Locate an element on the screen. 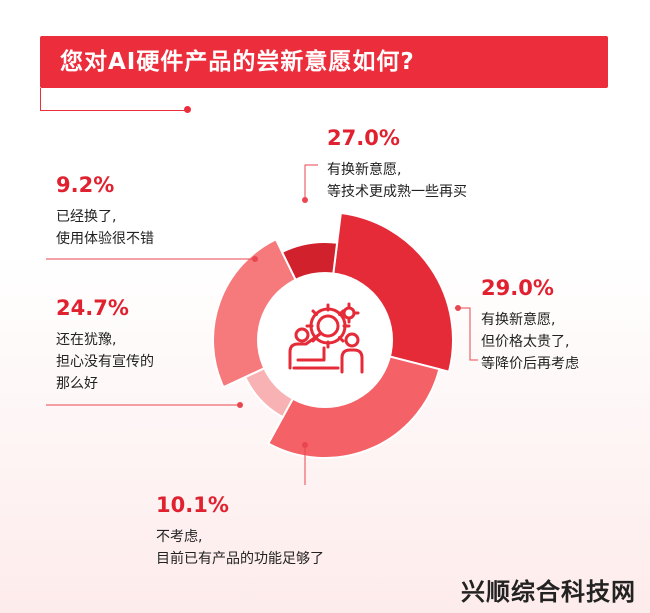 The image size is (650, 613). slice-desc-line: 还在犹豫, is located at coordinates (86, 340).